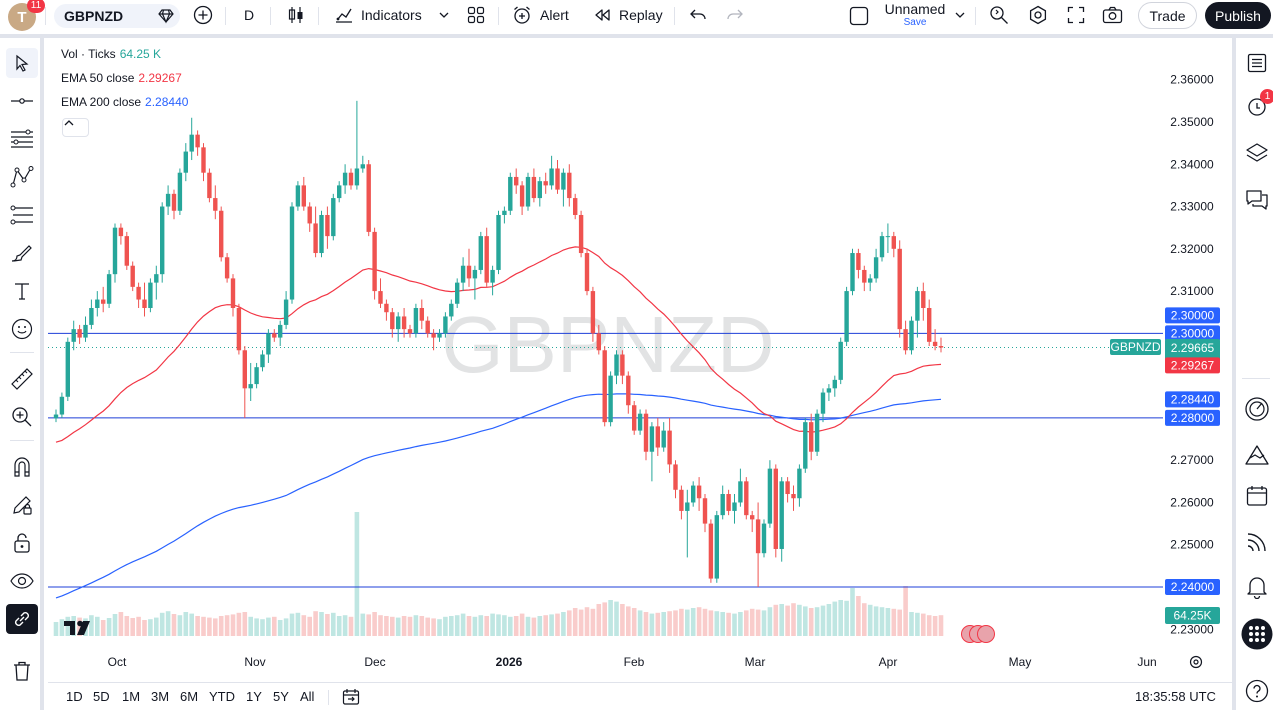 The image size is (1273, 710). What do you see at coordinates (1257, 63) in the screenshot?
I see `watchlist-button` at bounding box center [1257, 63].